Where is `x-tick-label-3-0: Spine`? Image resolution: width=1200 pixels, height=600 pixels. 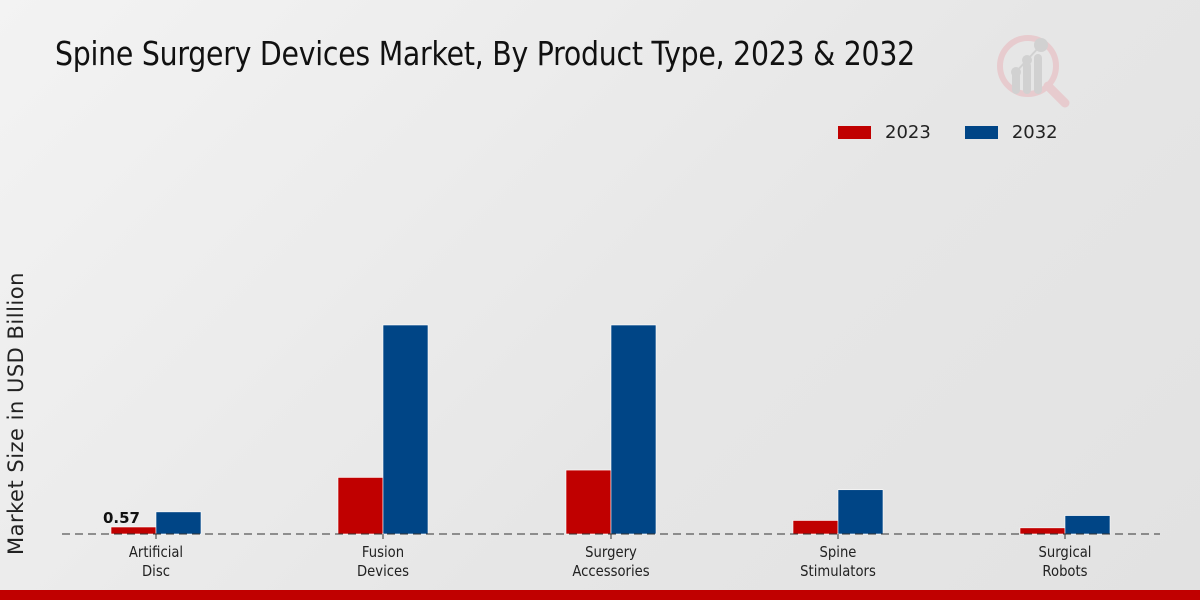
x-tick-label-3-0: Spine is located at coordinates (838, 552).